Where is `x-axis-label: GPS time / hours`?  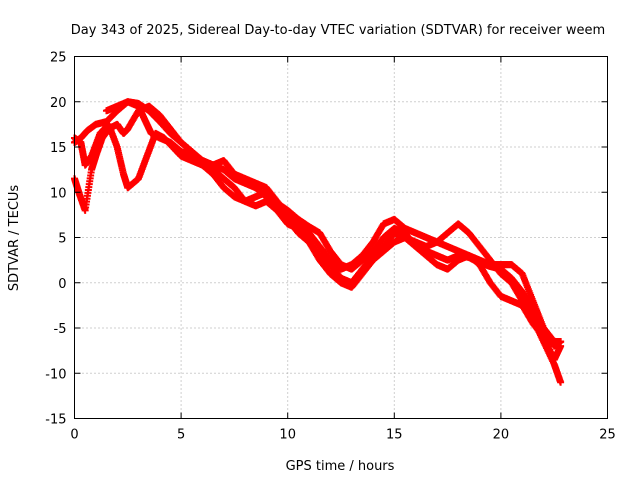 x-axis-label: GPS time / hours is located at coordinates (340, 466).